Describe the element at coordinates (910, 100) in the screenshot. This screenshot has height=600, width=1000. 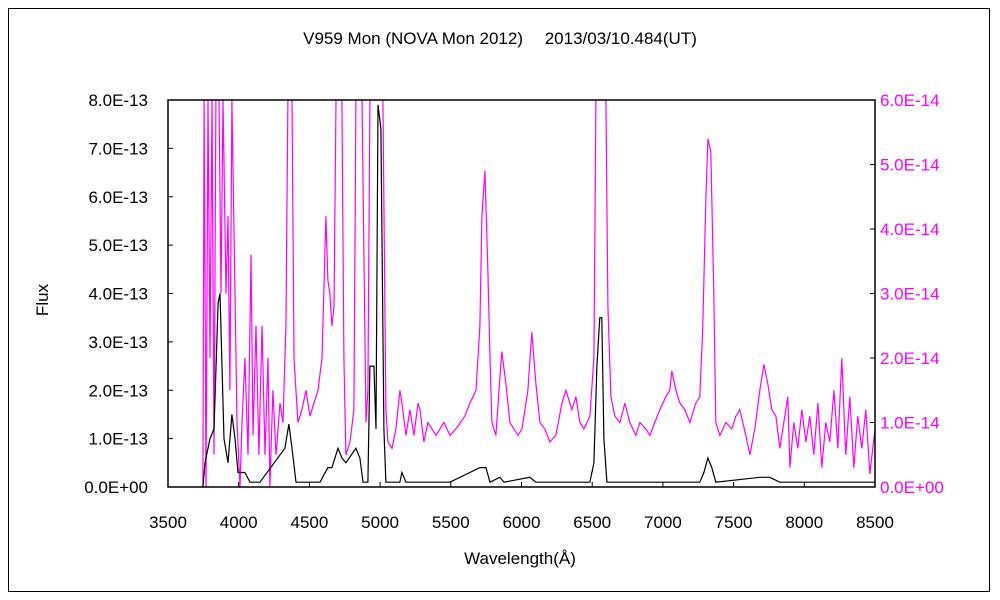
I see `y-right-tick-label: 6.0E-14` at that location.